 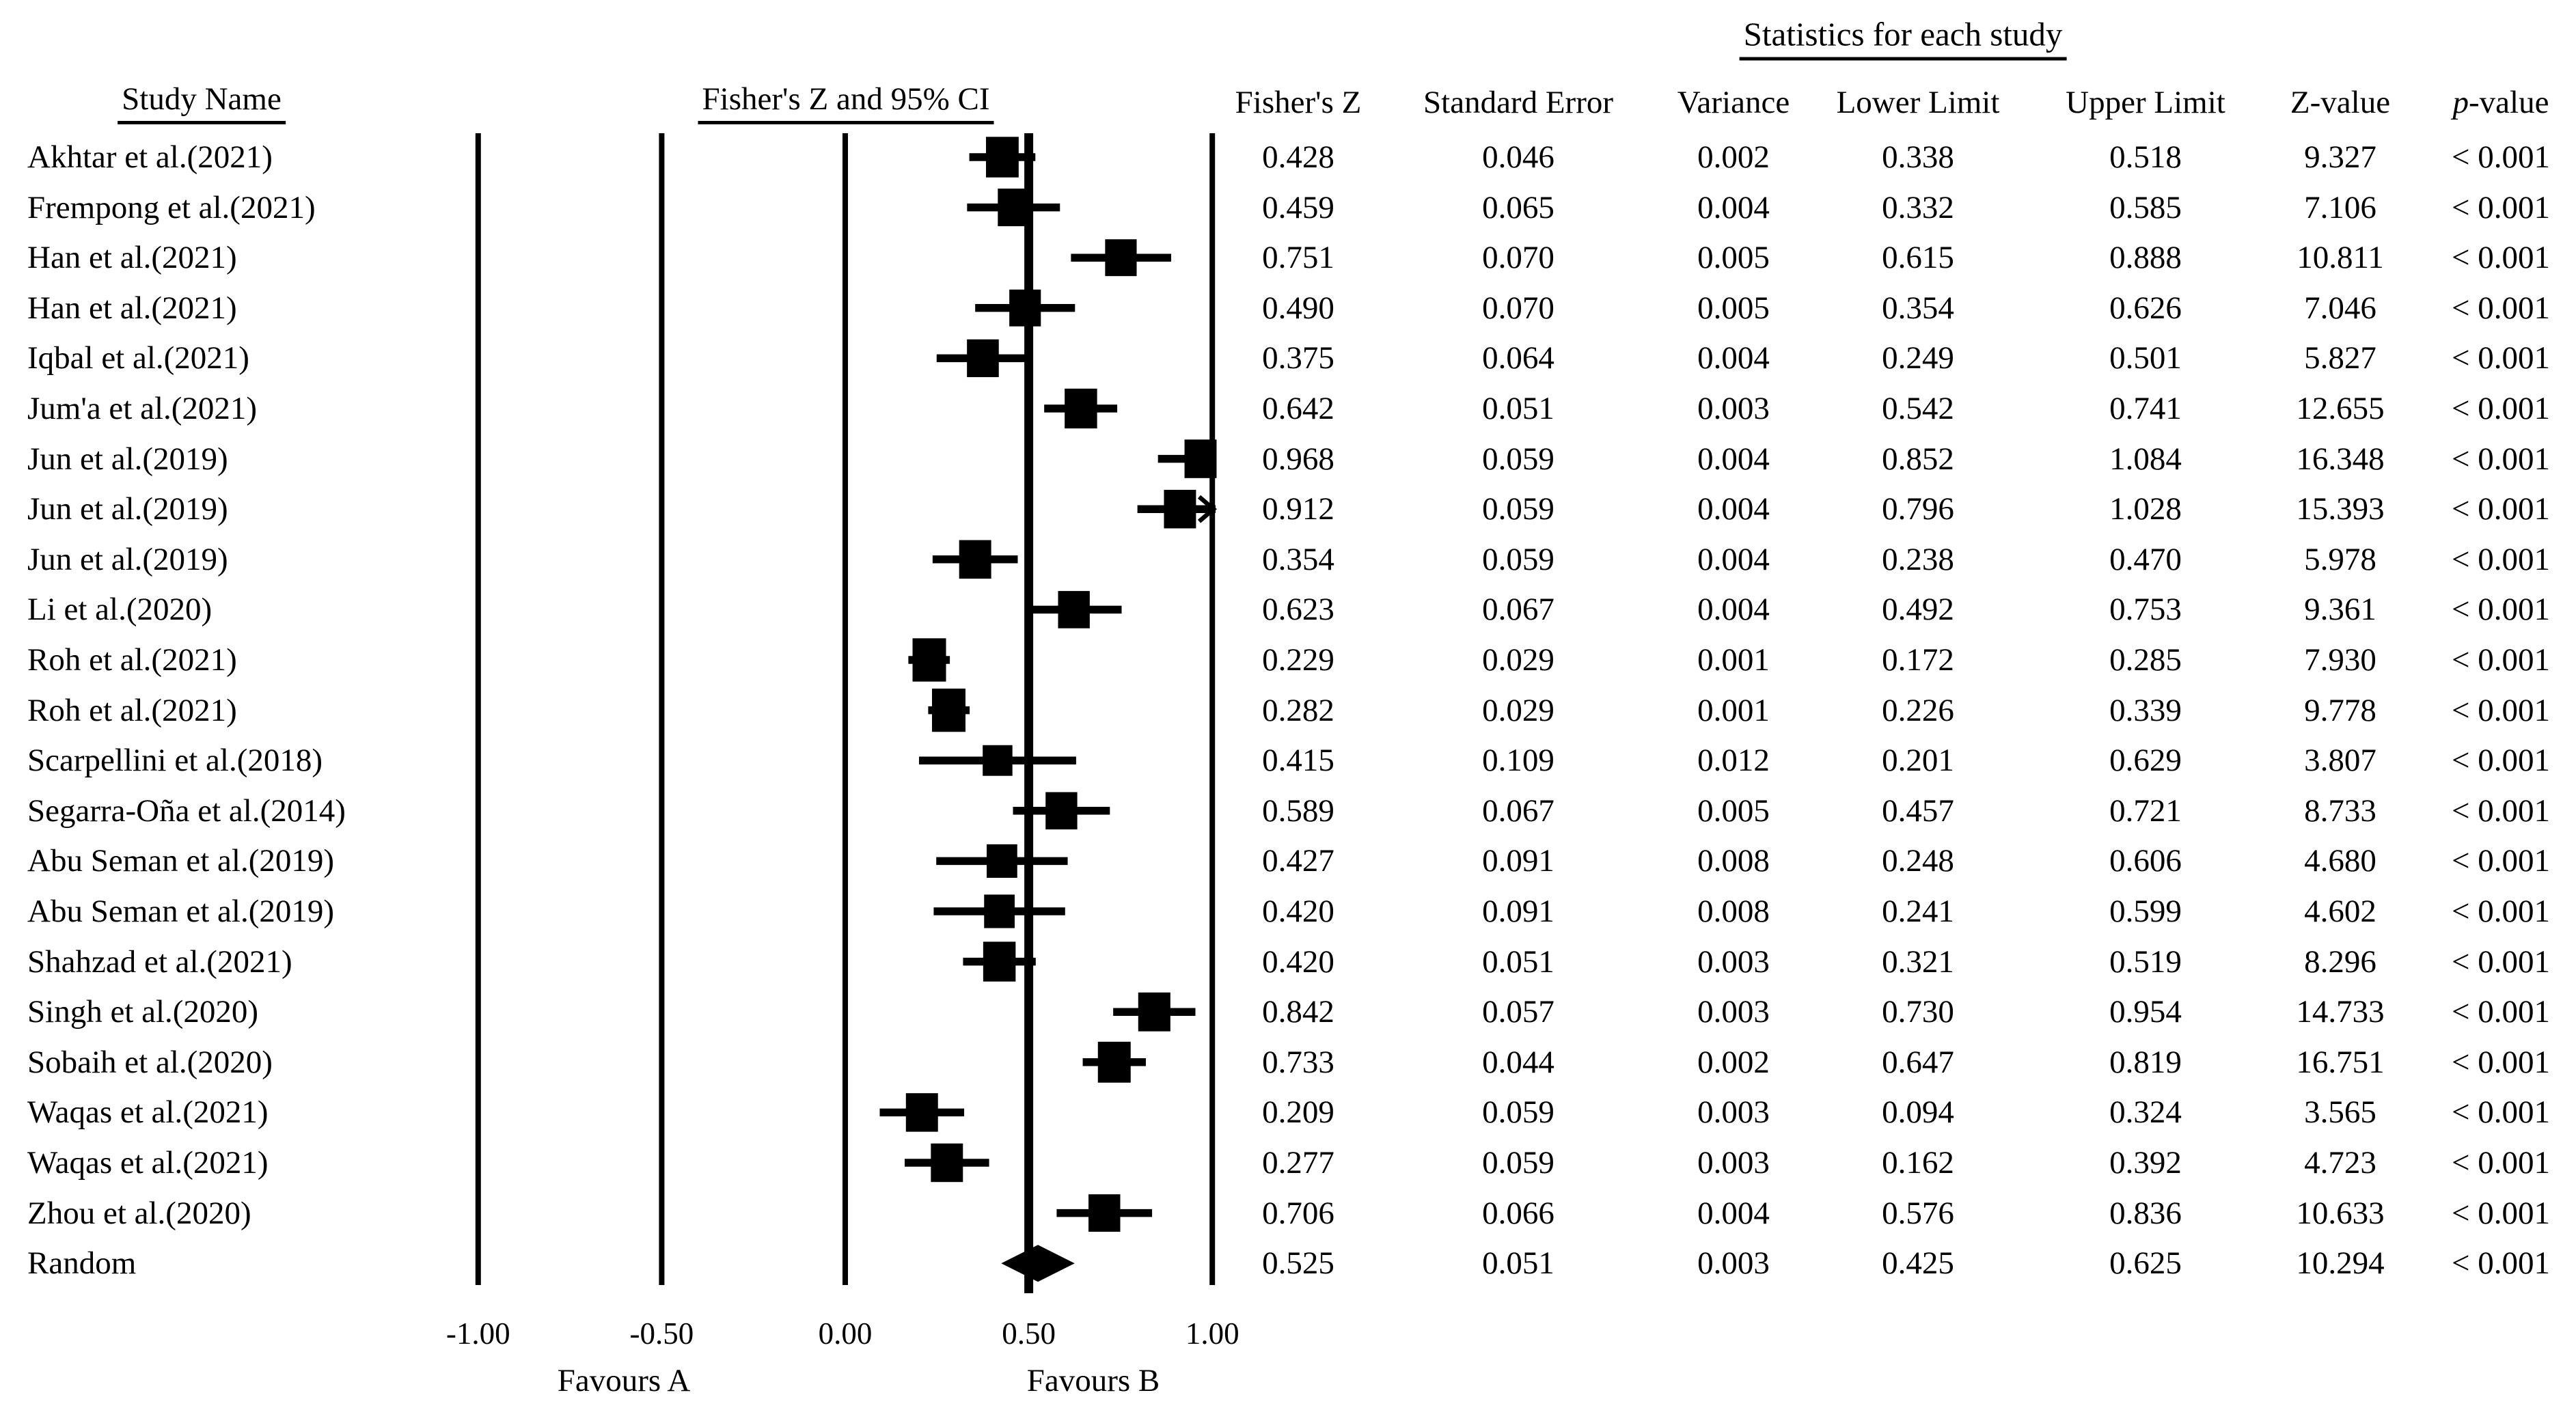 What do you see at coordinates (132, 258) in the screenshot?
I see `study-name-label: Han et al.(2021)` at bounding box center [132, 258].